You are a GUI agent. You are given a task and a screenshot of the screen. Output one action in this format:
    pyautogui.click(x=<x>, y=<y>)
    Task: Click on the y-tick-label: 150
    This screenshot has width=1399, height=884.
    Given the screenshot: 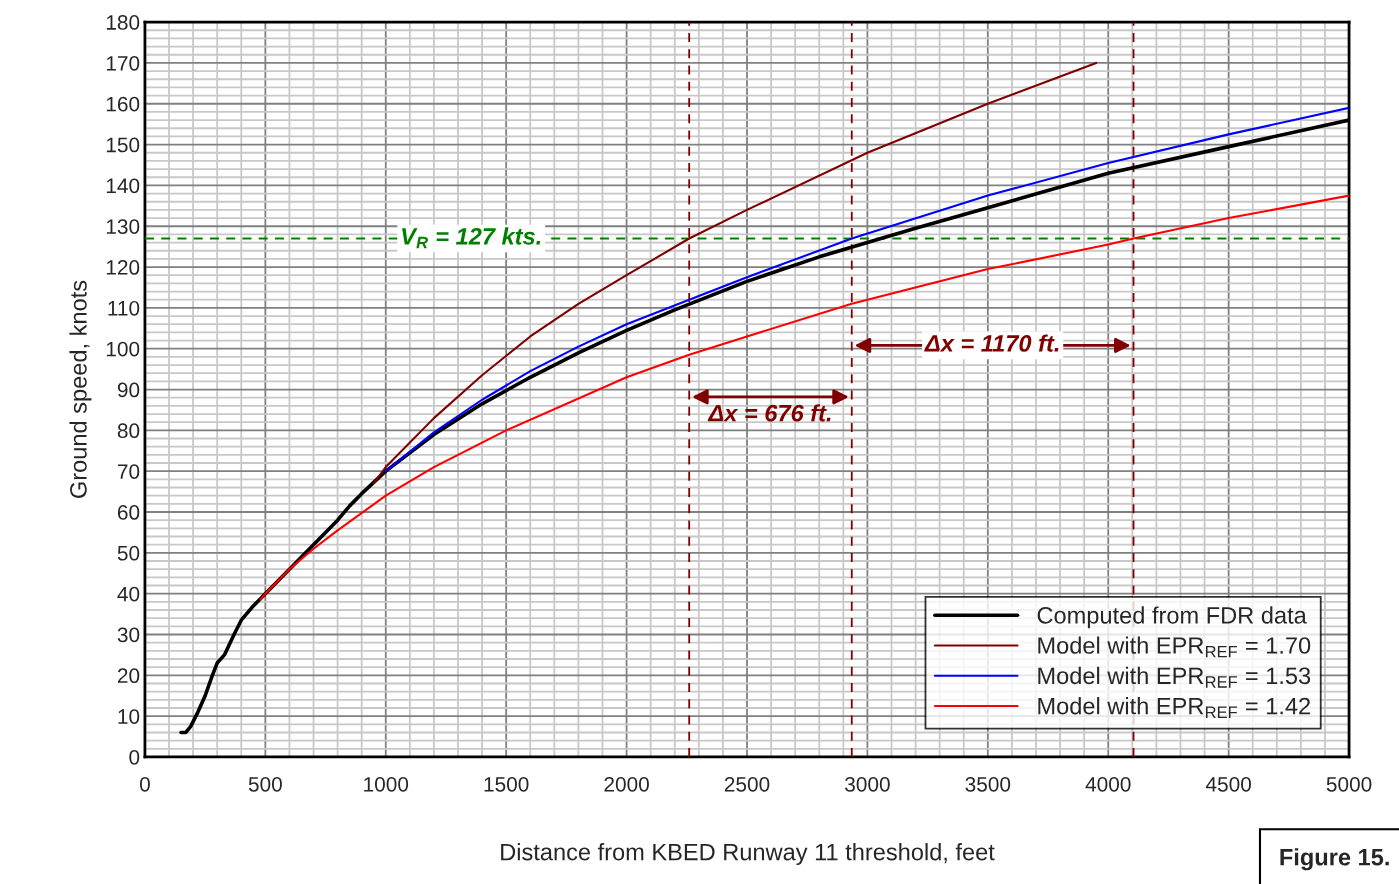 What is the action you would take?
    pyautogui.click(x=123, y=145)
    